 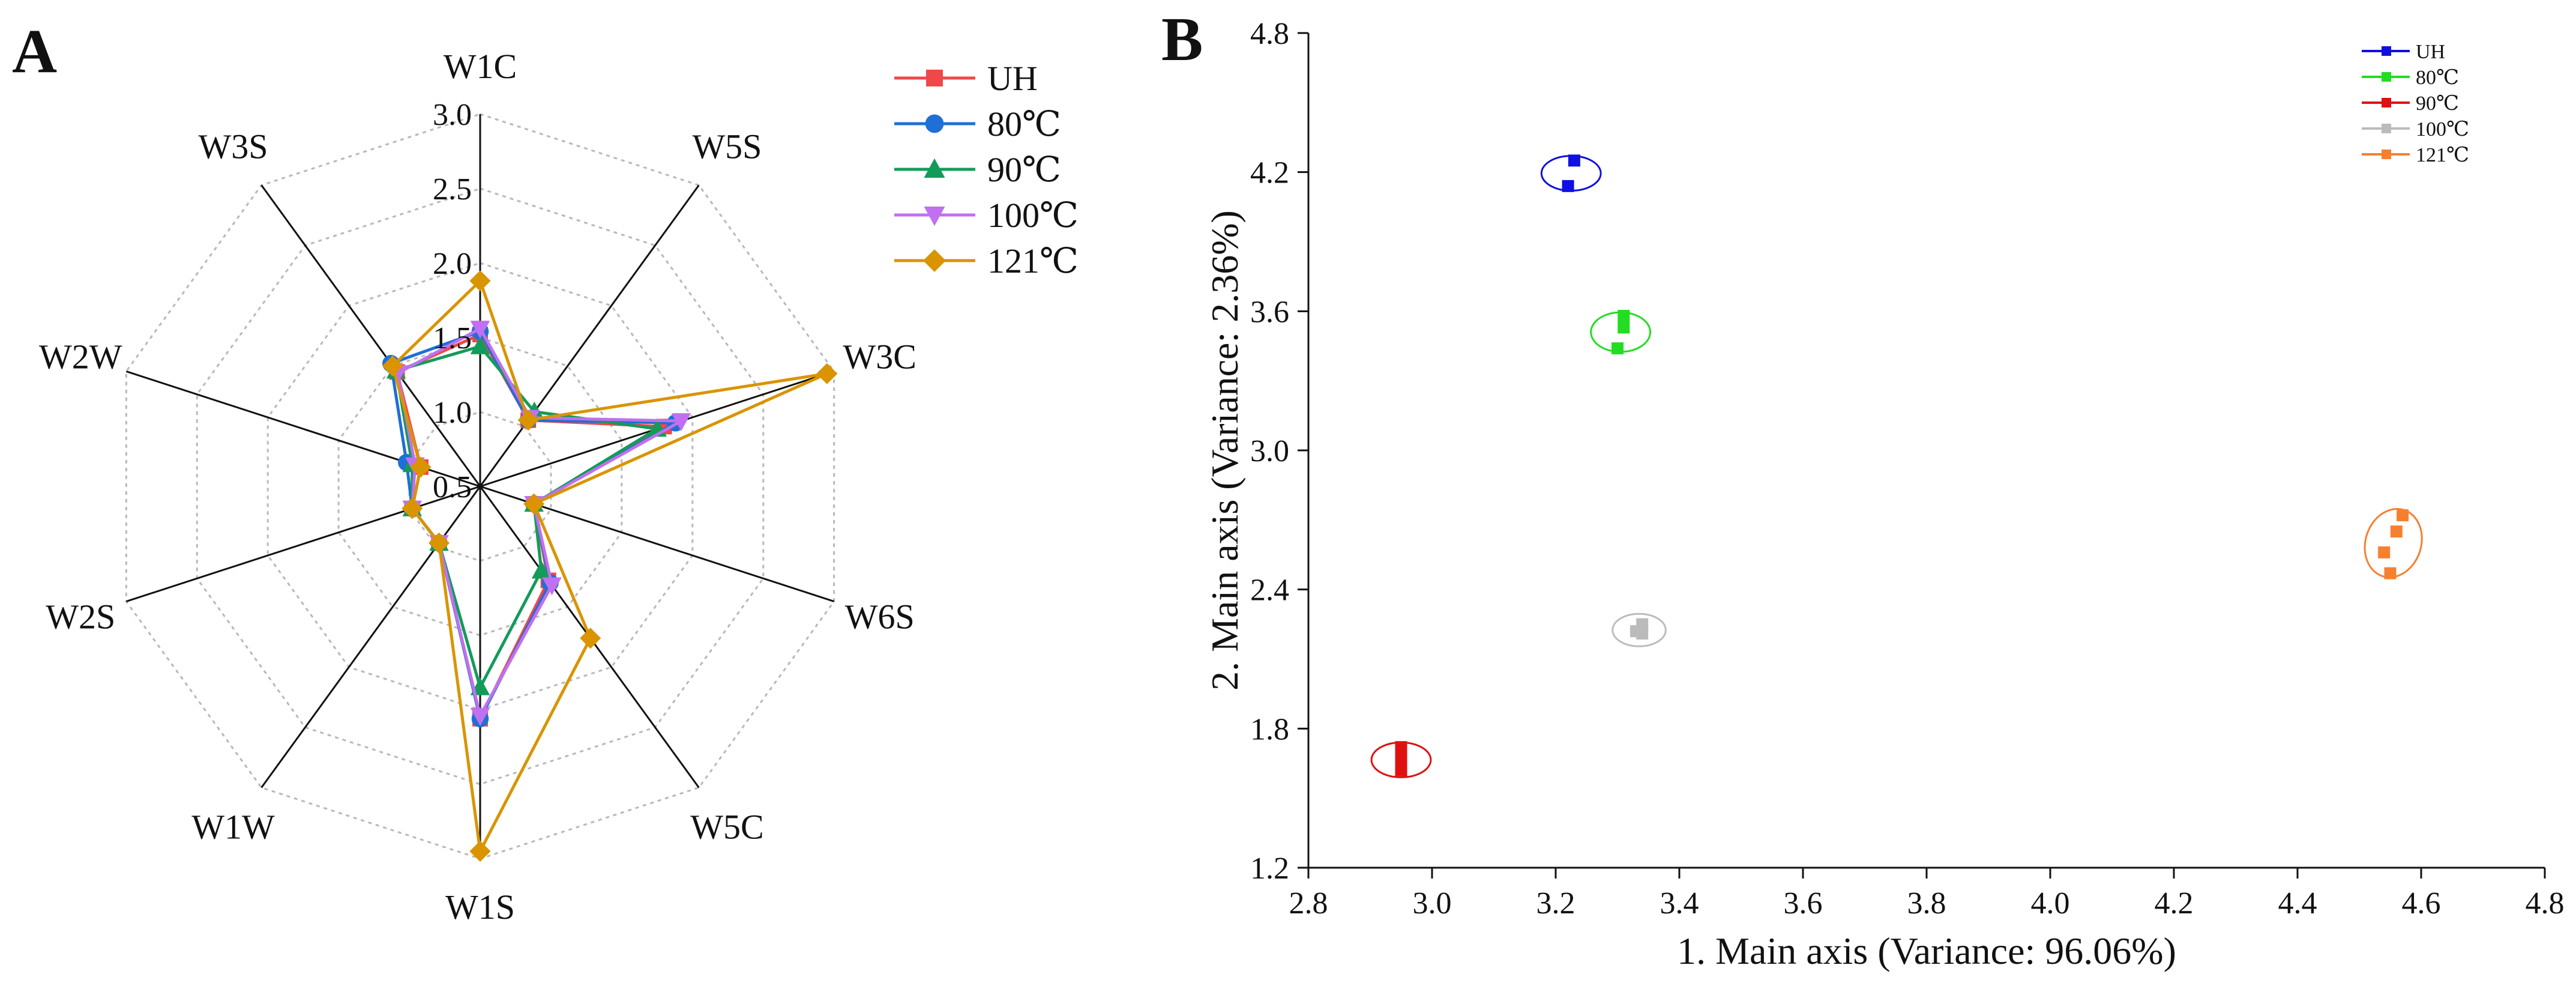 I want to click on y-tick-label: 3.0, so click(x=1269, y=451).